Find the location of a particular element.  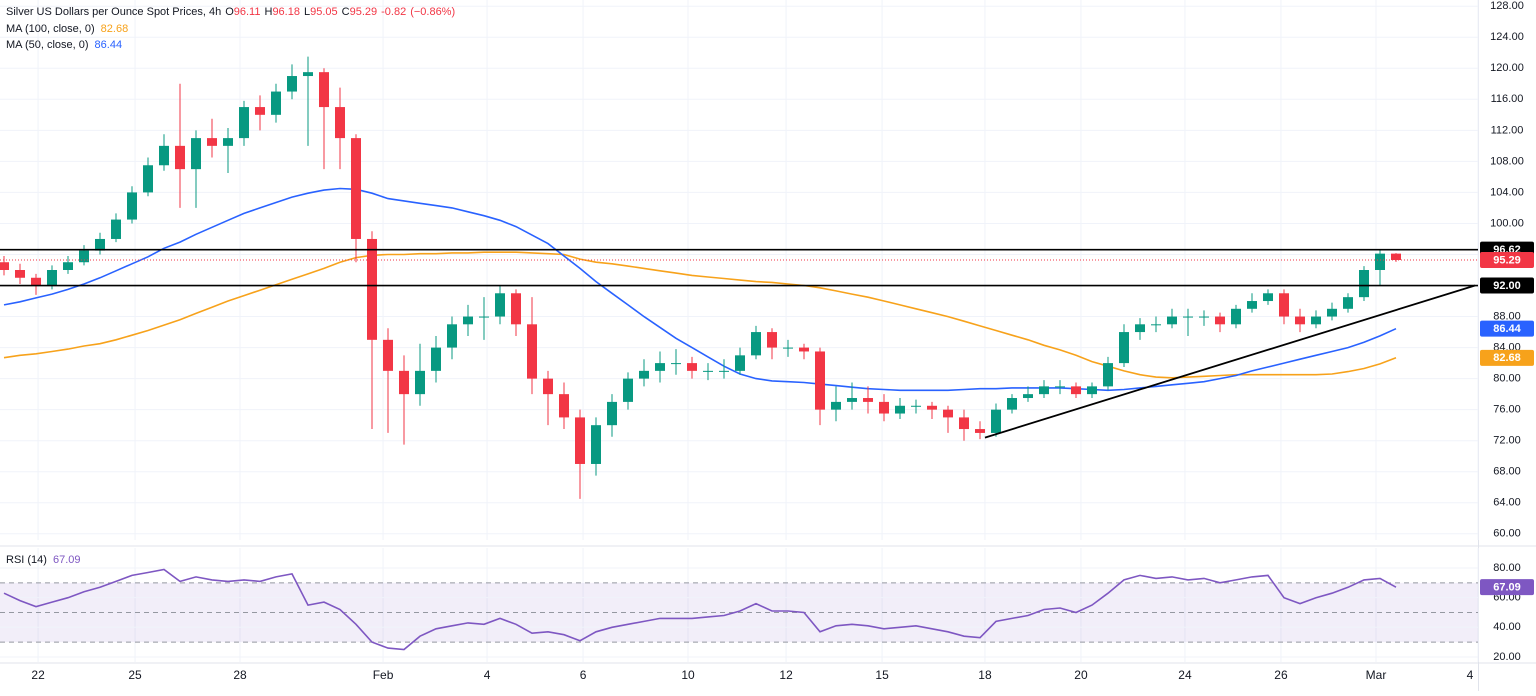

price-label: 67.09 is located at coordinates (1507, 588).